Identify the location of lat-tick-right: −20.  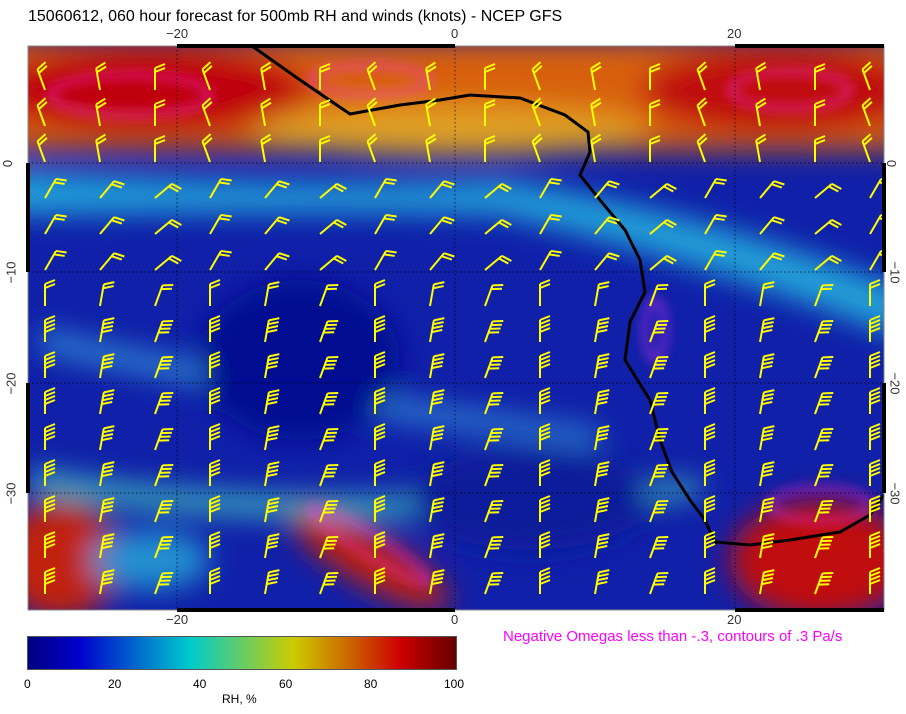
(895, 383).